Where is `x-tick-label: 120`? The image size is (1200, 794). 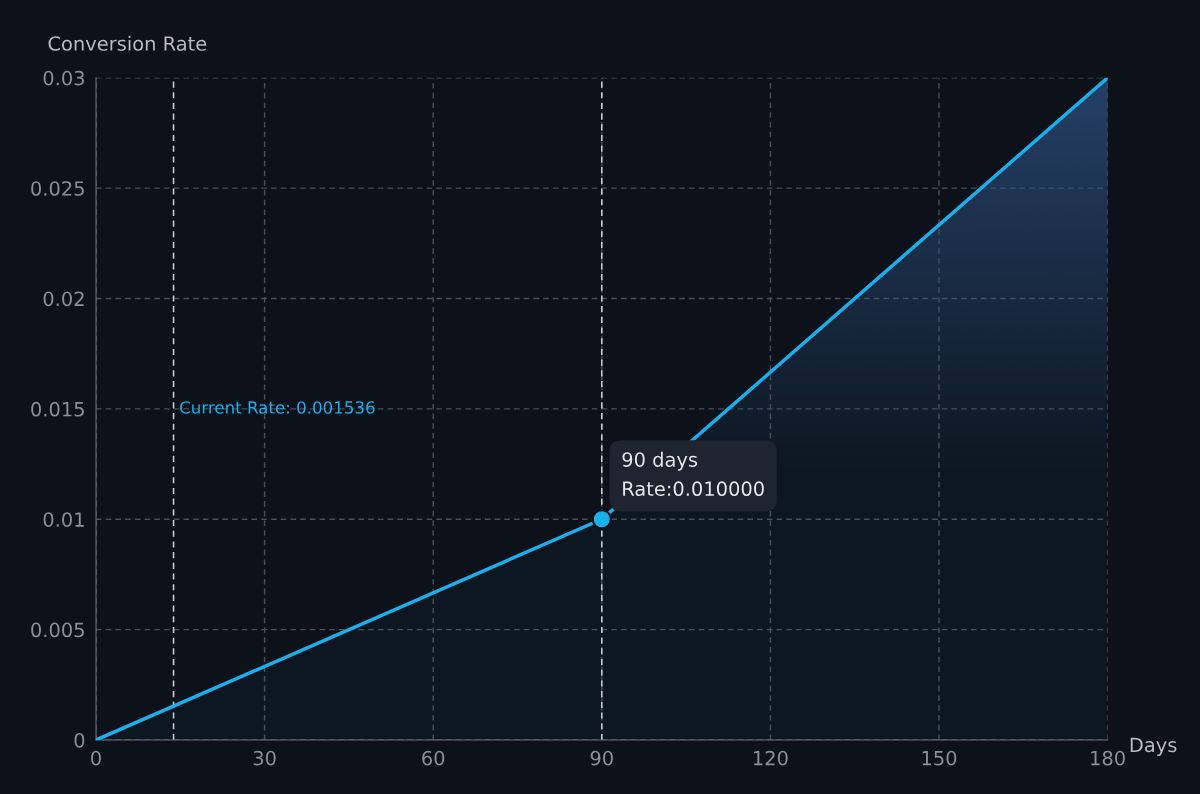
x-tick-label: 120 is located at coordinates (770, 758).